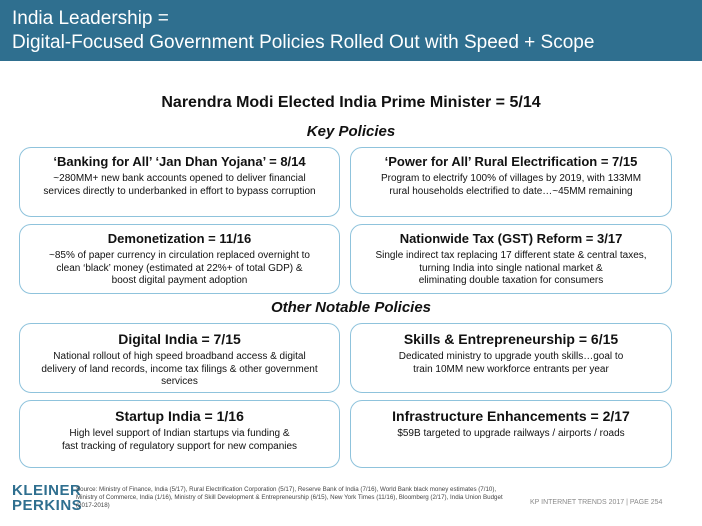 This screenshot has width=702, height=526. Describe the element at coordinates (511, 416) in the screenshot. I see `card-title: Infrastructure Enhancements = 2/17` at that location.